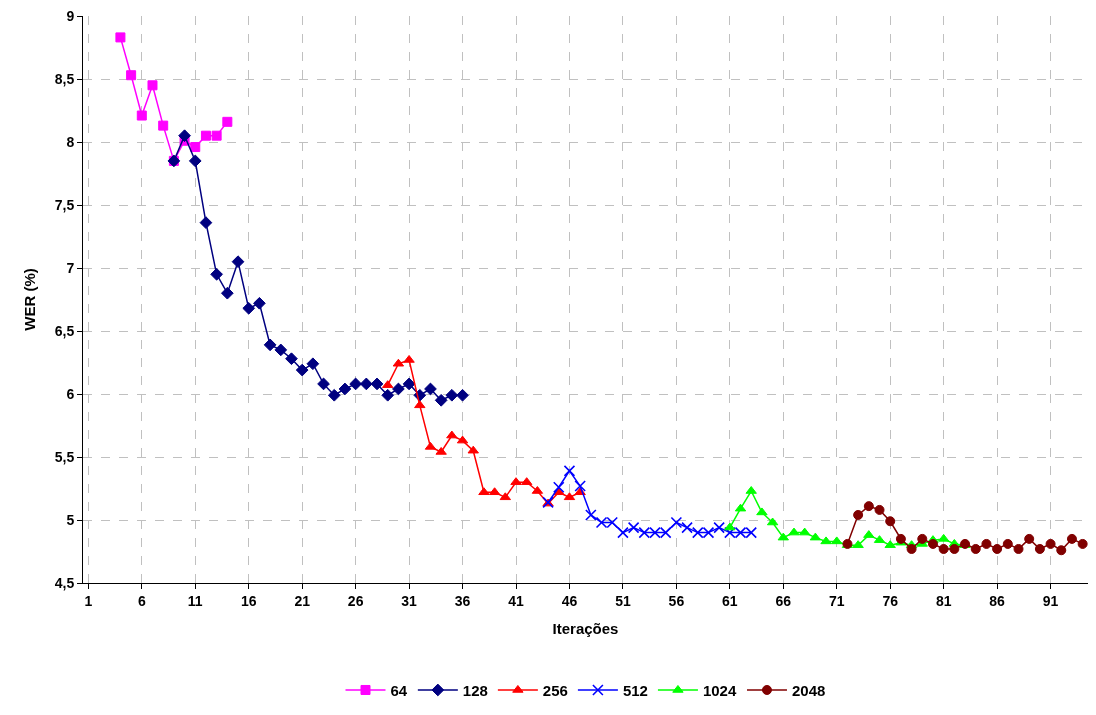  I want to click on x-axis-title: Iterações, so click(585, 628).